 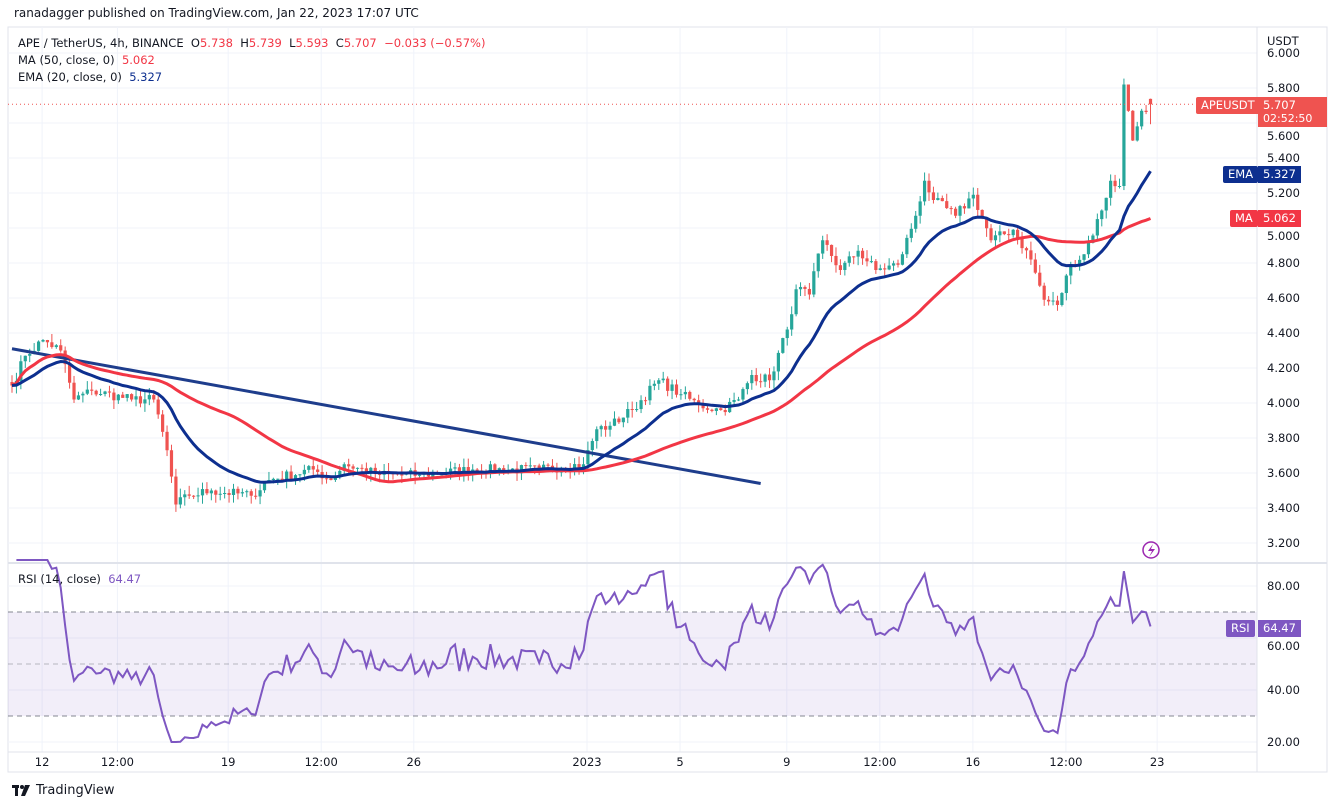 What do you see at coordinates (244, 43) in the screenshot?
I see `high-label: H` at bounding box center [244, 43].